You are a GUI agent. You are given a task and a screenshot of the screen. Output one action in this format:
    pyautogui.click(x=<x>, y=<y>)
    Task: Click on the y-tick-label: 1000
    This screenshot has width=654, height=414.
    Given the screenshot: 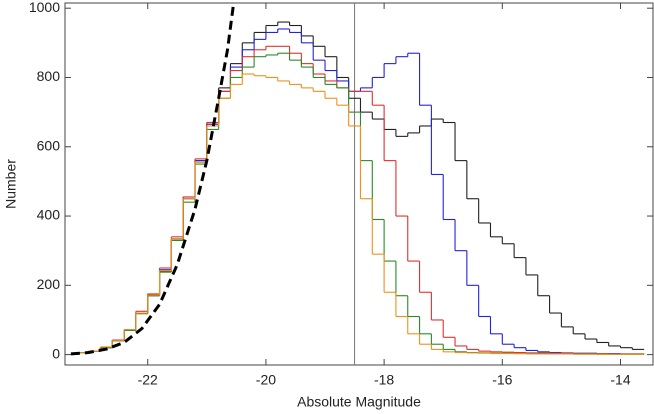 What is the action you would take?
    pyautogui.click(x=44, y=7)
    